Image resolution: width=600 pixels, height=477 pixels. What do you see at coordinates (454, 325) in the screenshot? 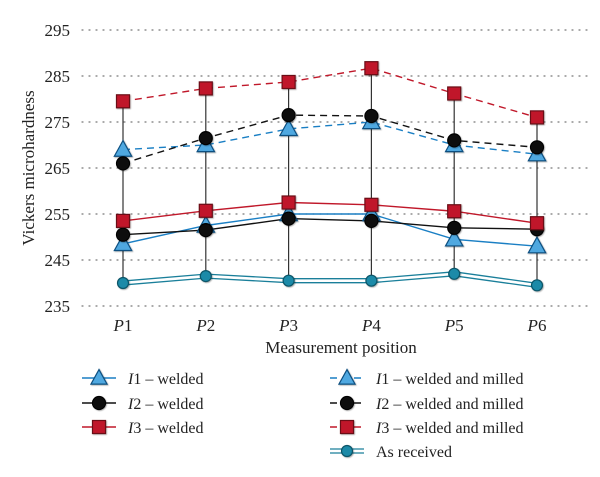
I see `x-tick-label: P5` at bounding box center [454, 325].